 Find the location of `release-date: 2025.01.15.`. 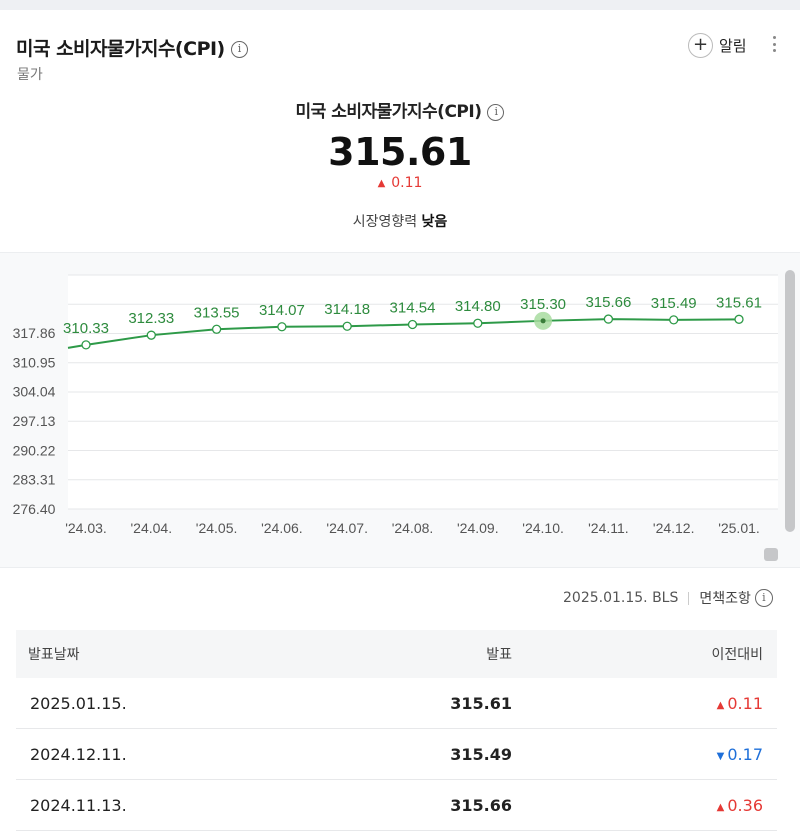

release-date: 2025.01.15. is located at coordinates (605, 598).